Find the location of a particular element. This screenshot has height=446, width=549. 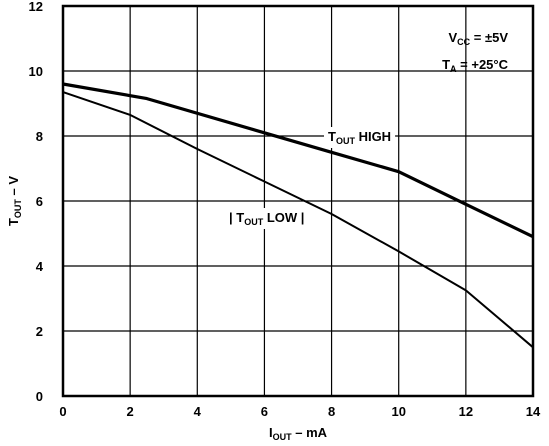

x-tick-label: 4 is located at coordinates (198, 411).